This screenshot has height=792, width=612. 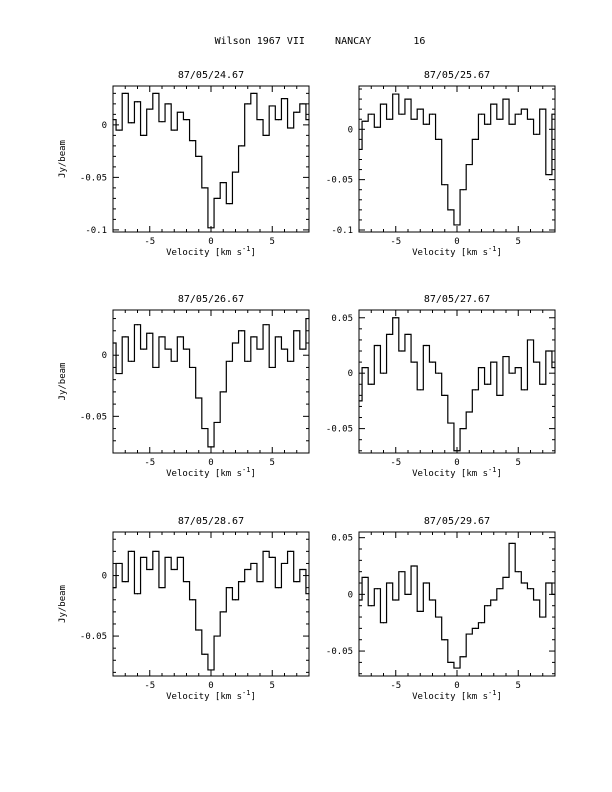 What do you see at coordinates (259, 41) in the screenshot?
I see `page-title-object: Wilson 1967 VII` at bounding box center [259, 41].